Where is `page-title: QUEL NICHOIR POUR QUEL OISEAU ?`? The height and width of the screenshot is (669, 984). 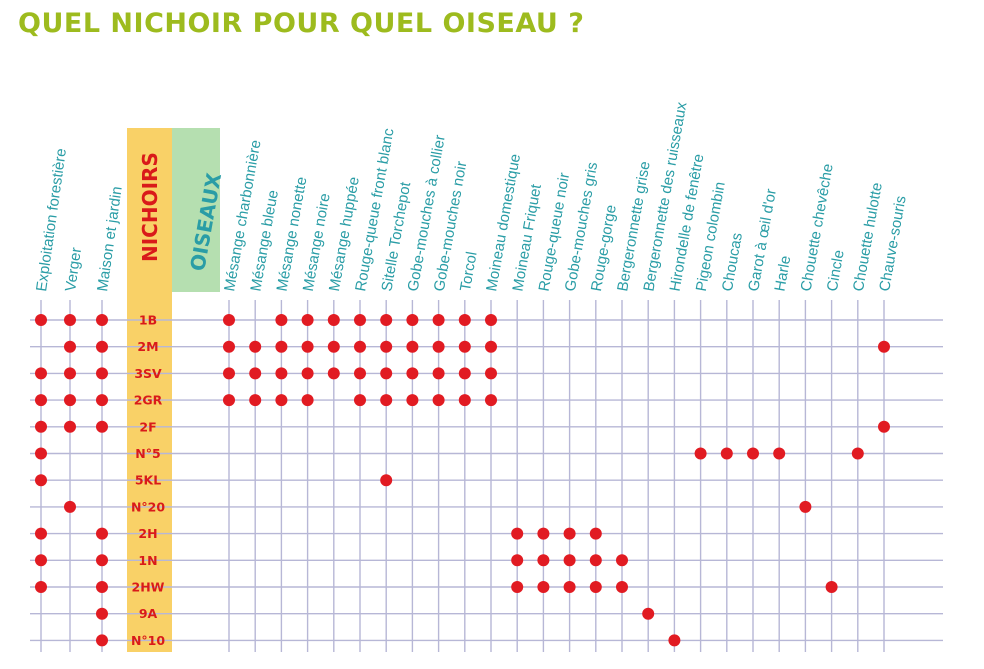
page-title: QUEL NICHOIR POUR QUEL OISEAU ? is located at coordinates (301, 23).